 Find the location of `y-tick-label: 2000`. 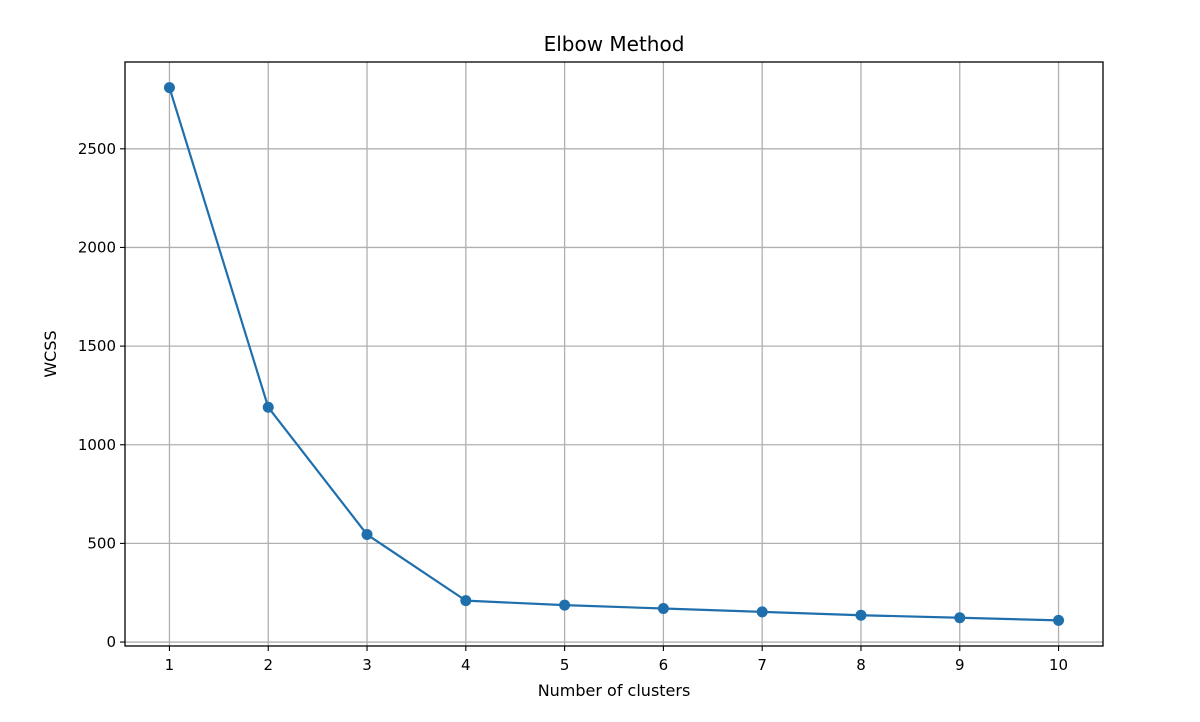

y-tick-label: 2000 is located at coordinates (97, 247).